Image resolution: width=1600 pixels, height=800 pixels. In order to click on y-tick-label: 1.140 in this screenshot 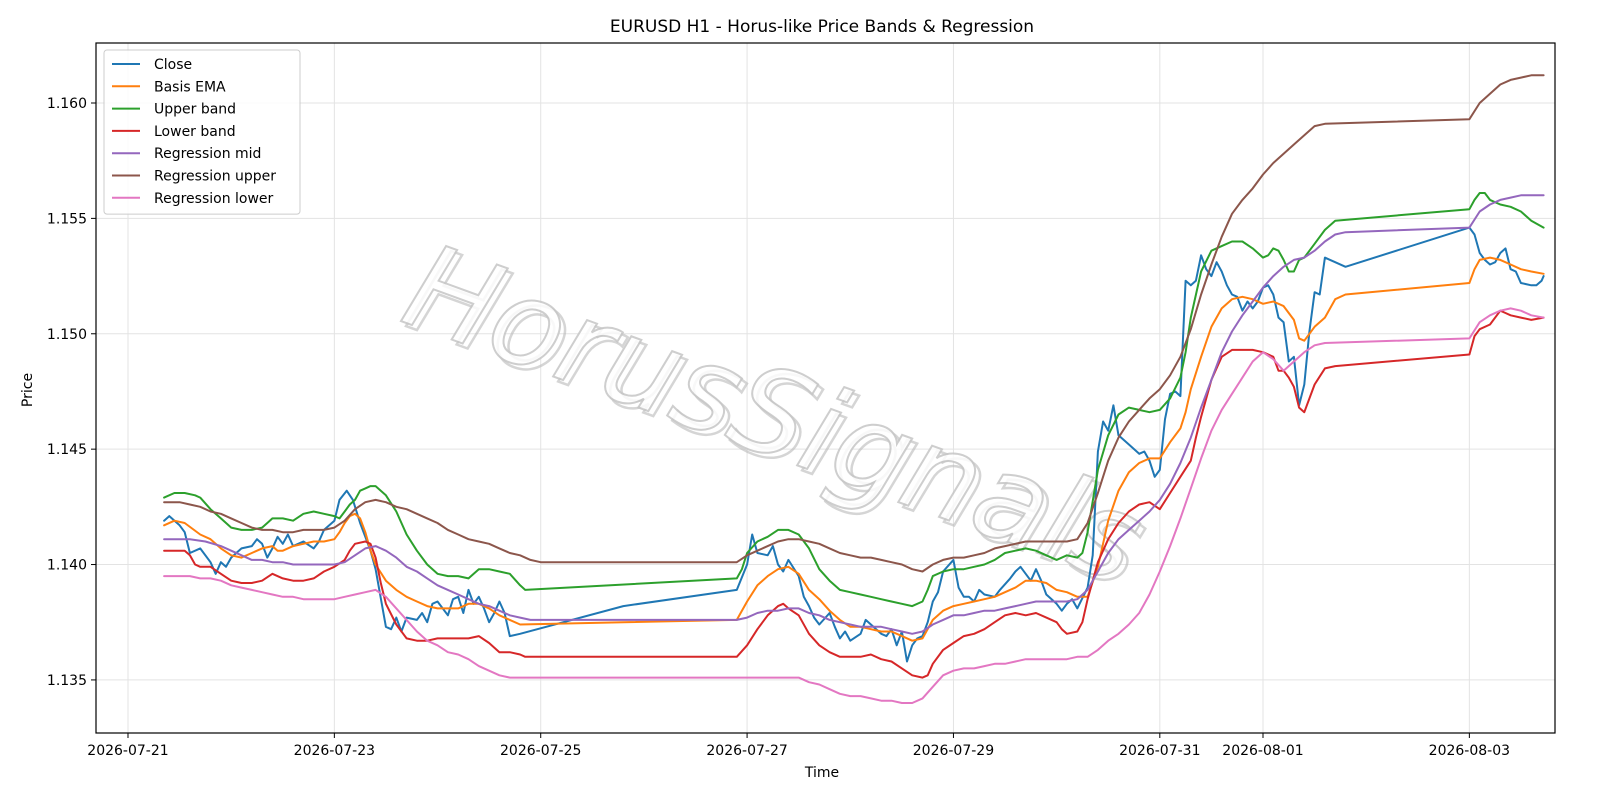, I will do `click(67, 566)`.